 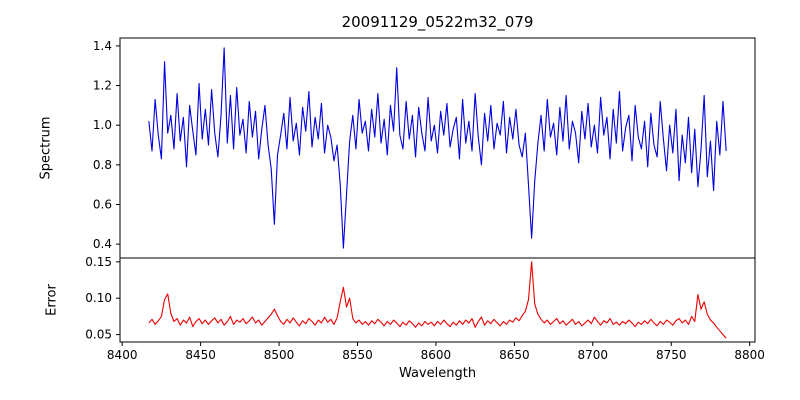 What do you see at coordinates (102, 165) in the screenshot?
I see `y-tick-label: 0.8` at bounding box center [102, 165].